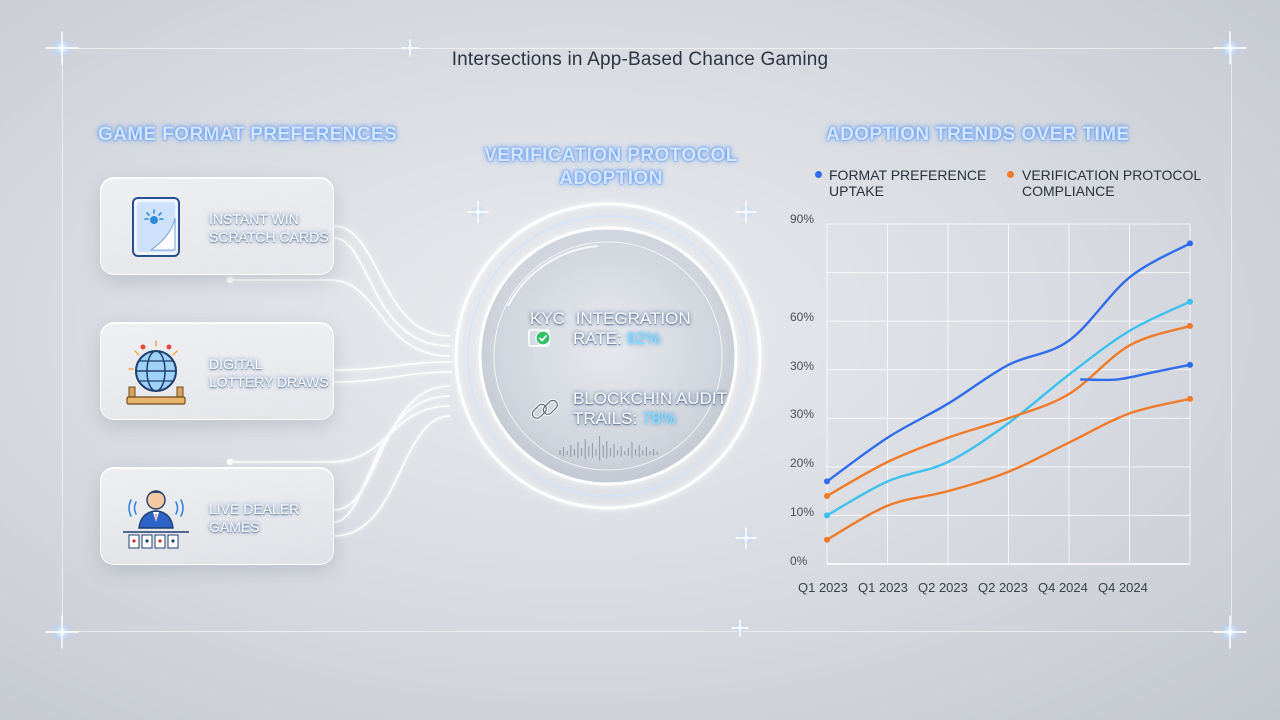  What do you see at coordinates (802, 512) in the screenshot?
I see `y-tick-label: 10%` at bounding box center [802, 512].